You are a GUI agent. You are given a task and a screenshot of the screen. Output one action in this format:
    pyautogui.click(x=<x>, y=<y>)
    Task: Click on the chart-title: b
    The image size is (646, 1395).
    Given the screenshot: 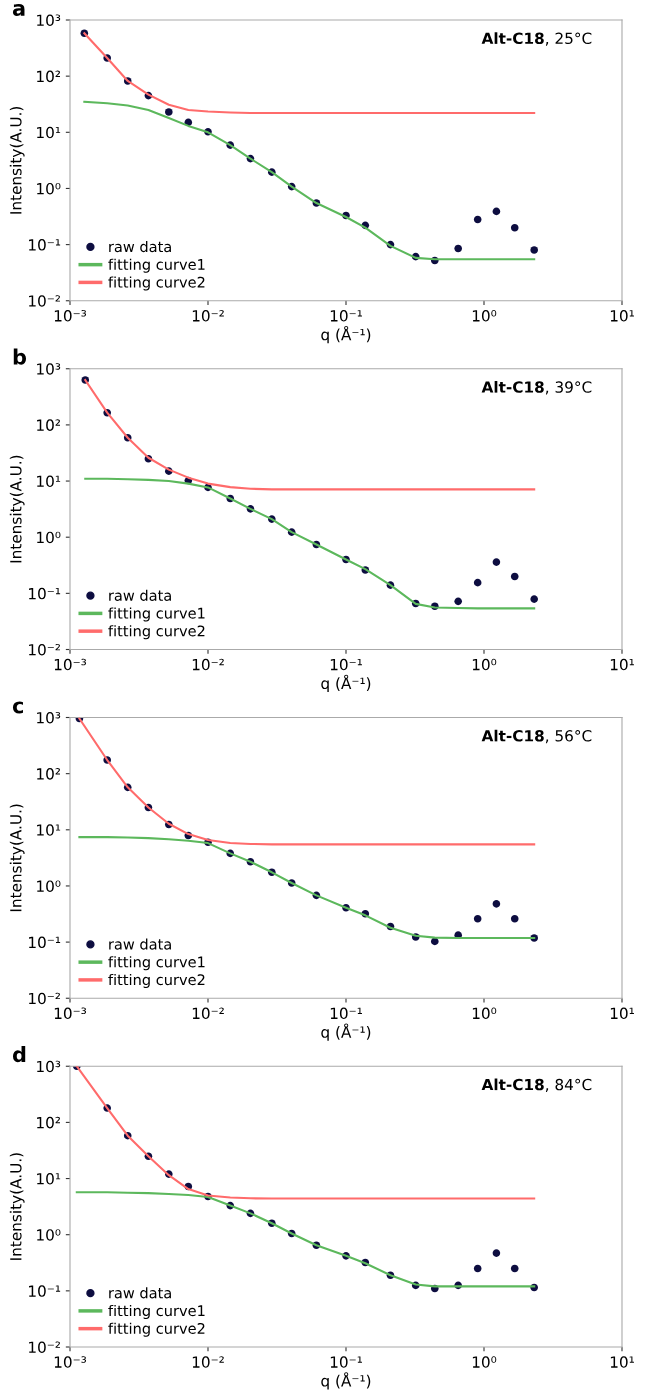 What is the action you would take?
    pyautogui.click(x=20, y=356)
    